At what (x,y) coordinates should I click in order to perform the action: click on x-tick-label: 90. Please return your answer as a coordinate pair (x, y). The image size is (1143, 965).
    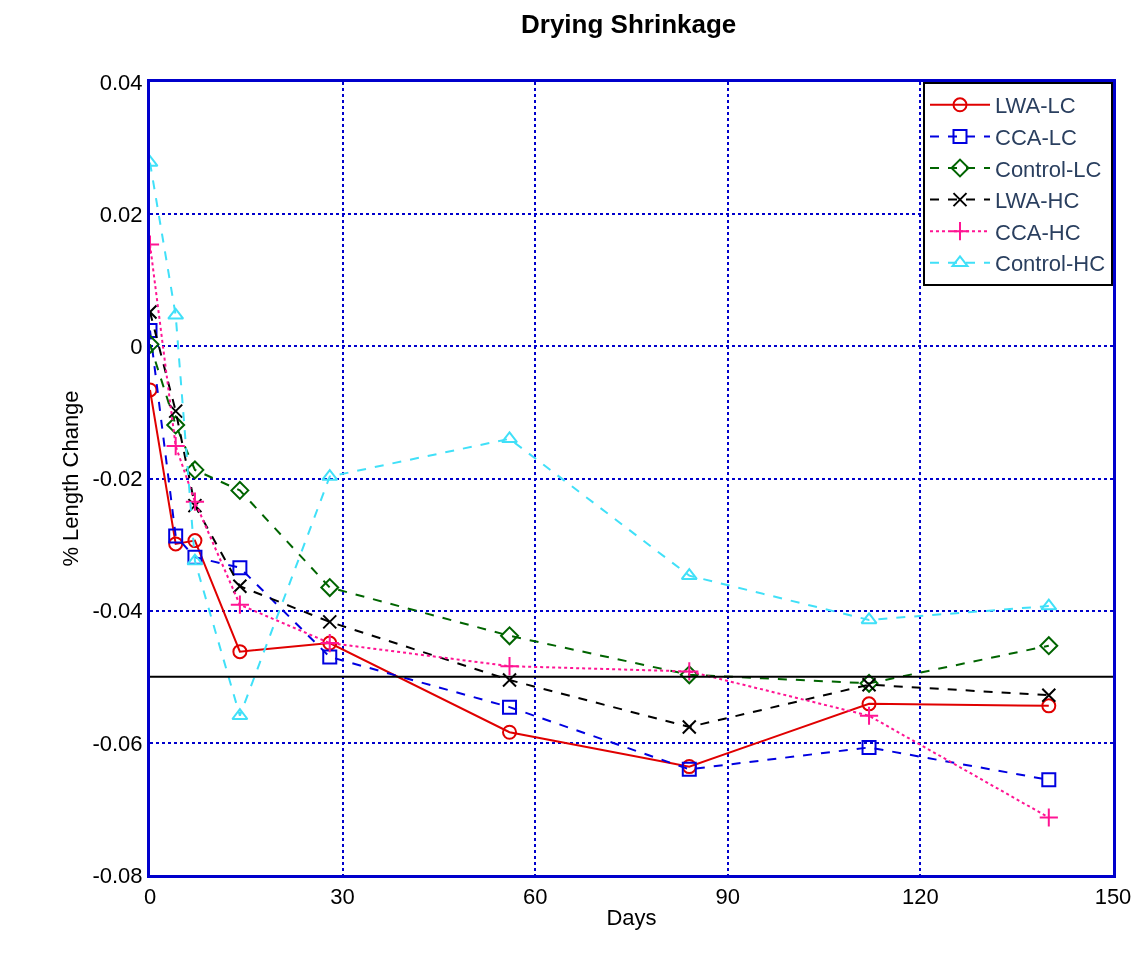
    Looking at the image, I should click on (728, 897).